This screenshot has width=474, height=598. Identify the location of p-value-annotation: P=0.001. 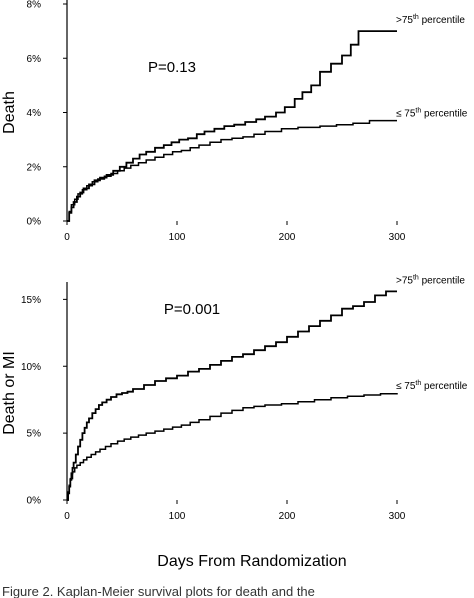
(192, 309).